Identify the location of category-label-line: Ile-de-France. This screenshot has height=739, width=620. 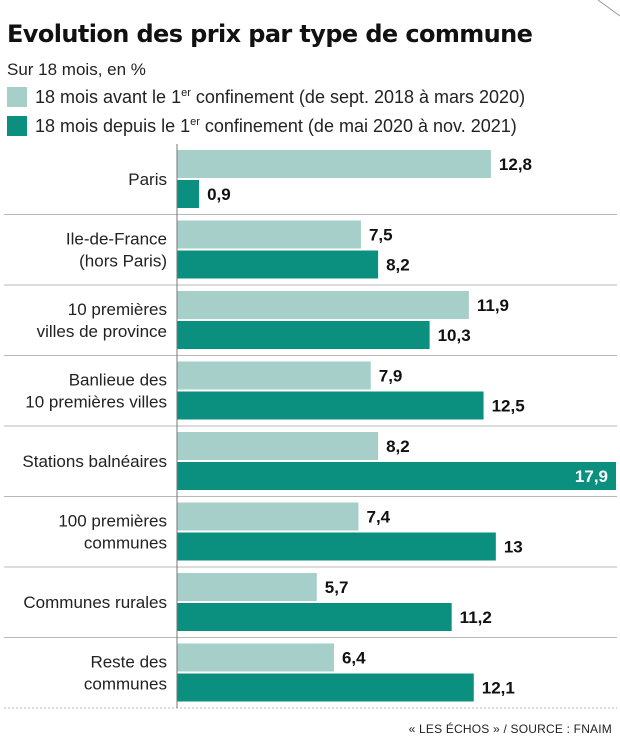
(116, 239).